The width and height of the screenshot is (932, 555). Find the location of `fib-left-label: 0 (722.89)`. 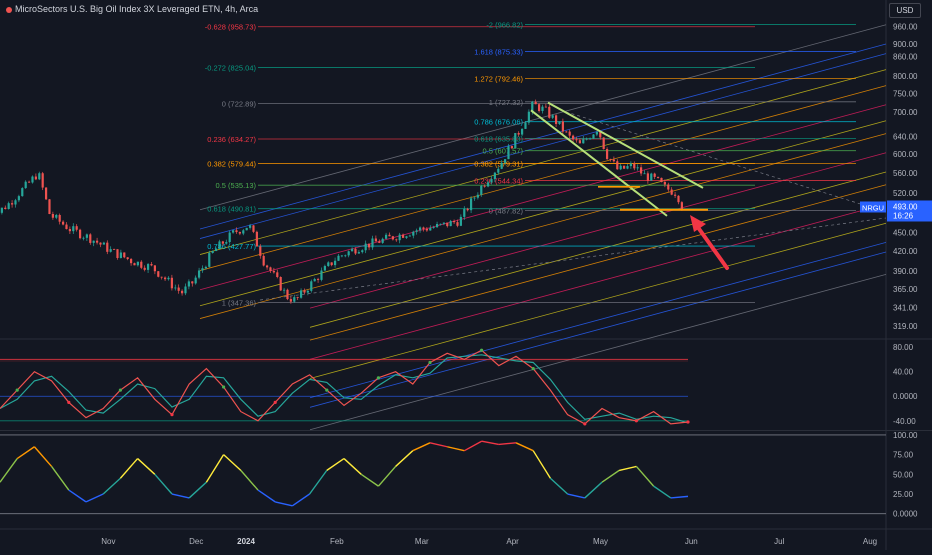

fib-left-label: 0 (722.89) is located at coordinates (239, 103).